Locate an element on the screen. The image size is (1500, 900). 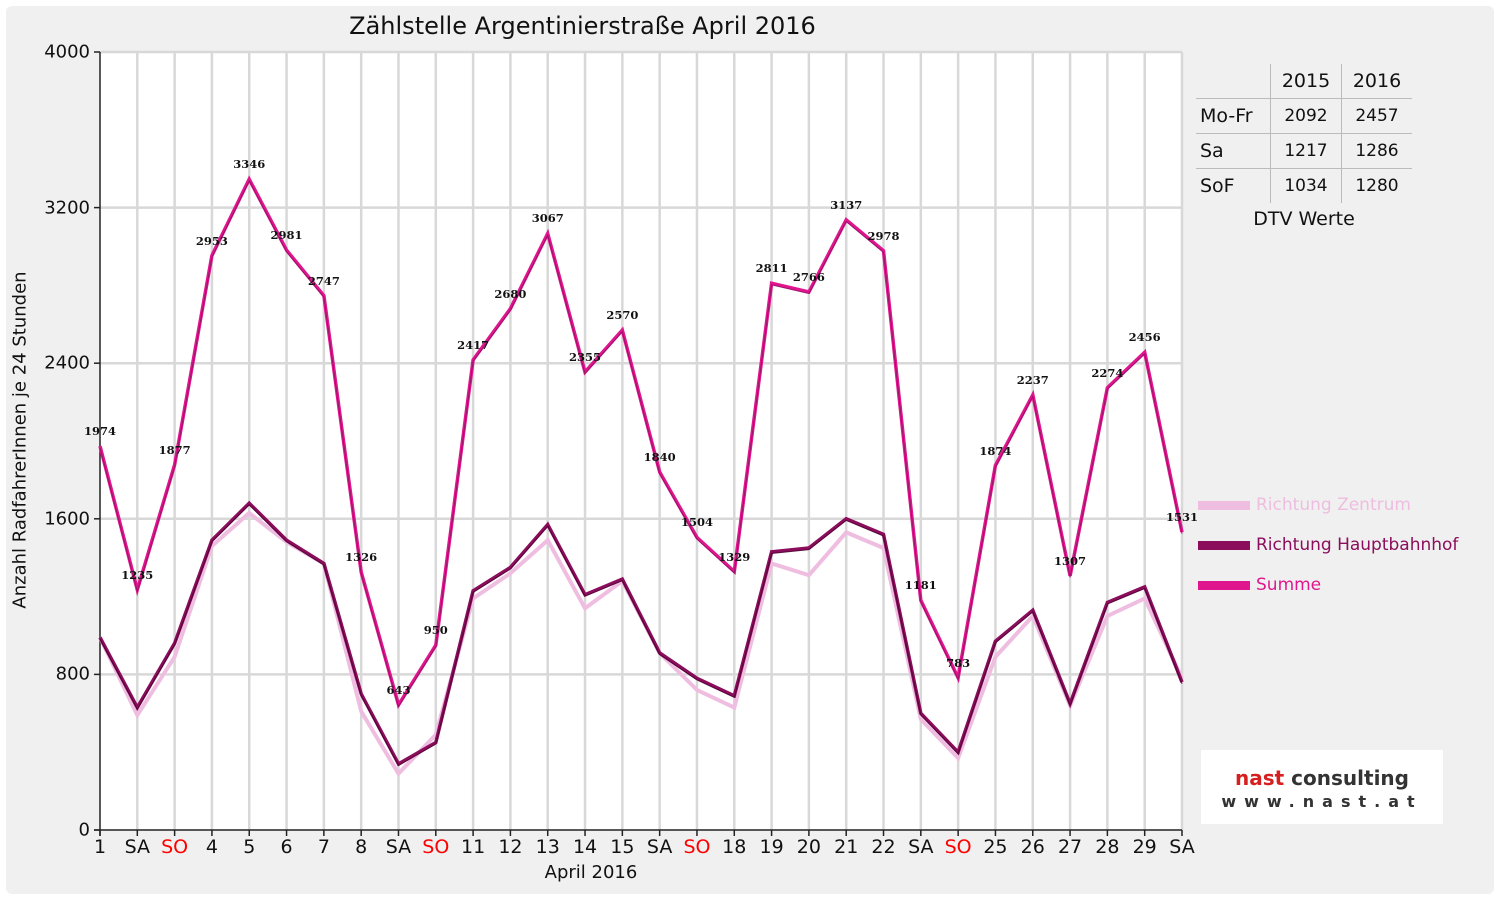
data-label: 1840 is located at coordinates (659, 457).